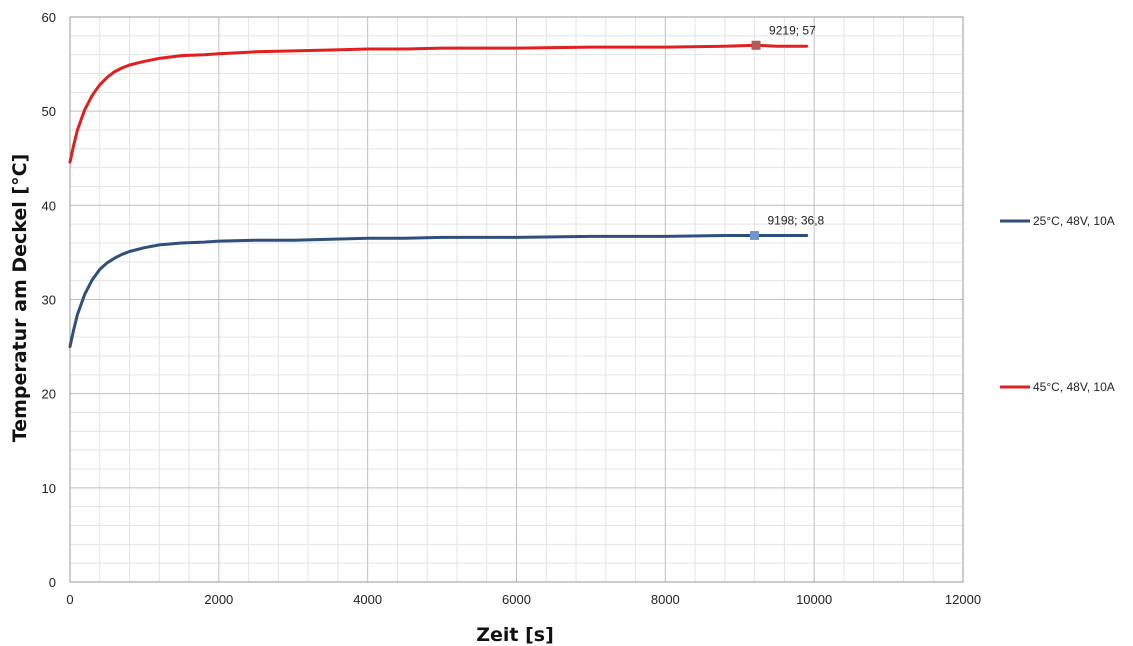 The width and height of the screenshot is (1133, 646). I want to click on x-tick-label: 8000, so click(665, 599).